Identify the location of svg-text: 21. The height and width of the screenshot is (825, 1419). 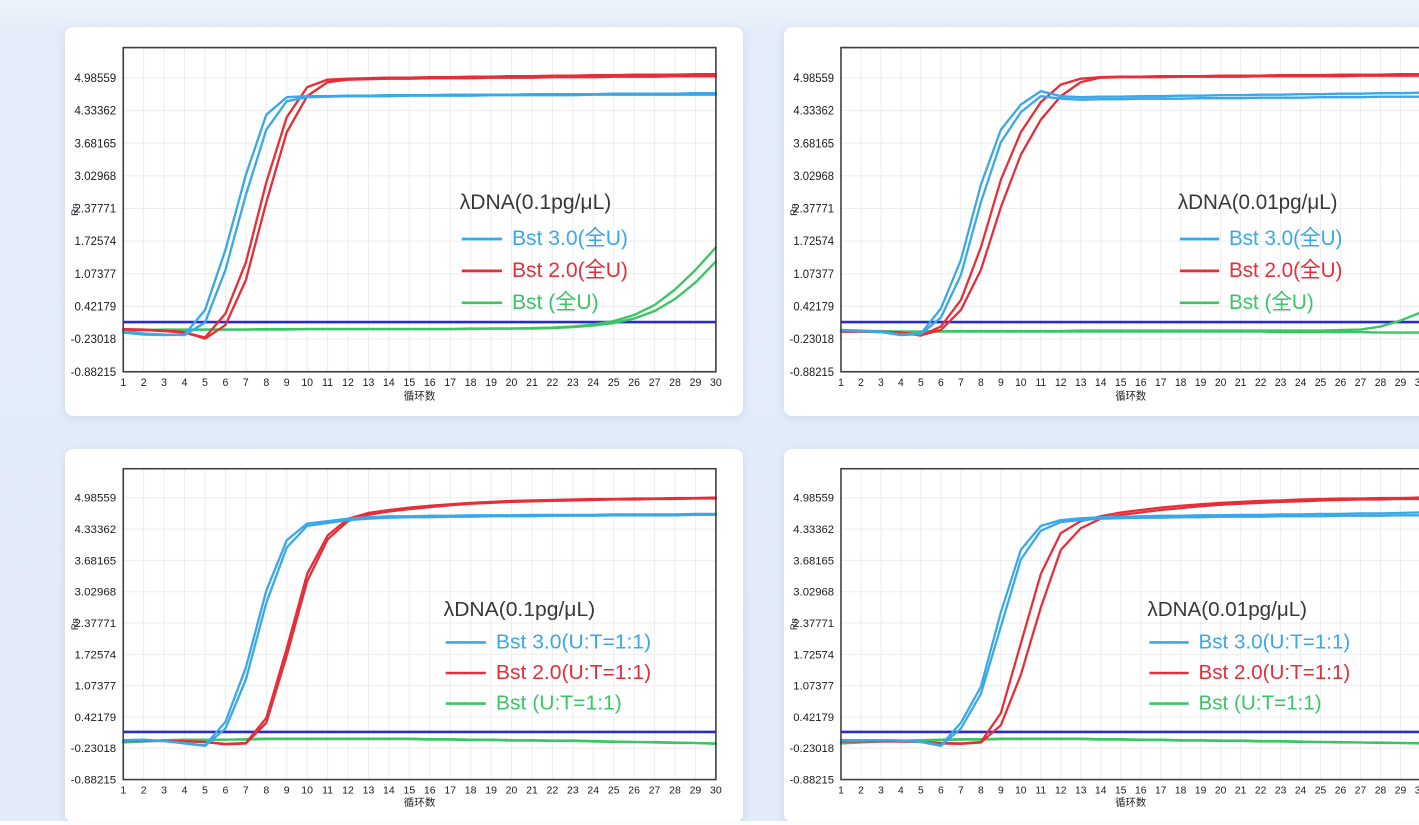
(1241, 790).